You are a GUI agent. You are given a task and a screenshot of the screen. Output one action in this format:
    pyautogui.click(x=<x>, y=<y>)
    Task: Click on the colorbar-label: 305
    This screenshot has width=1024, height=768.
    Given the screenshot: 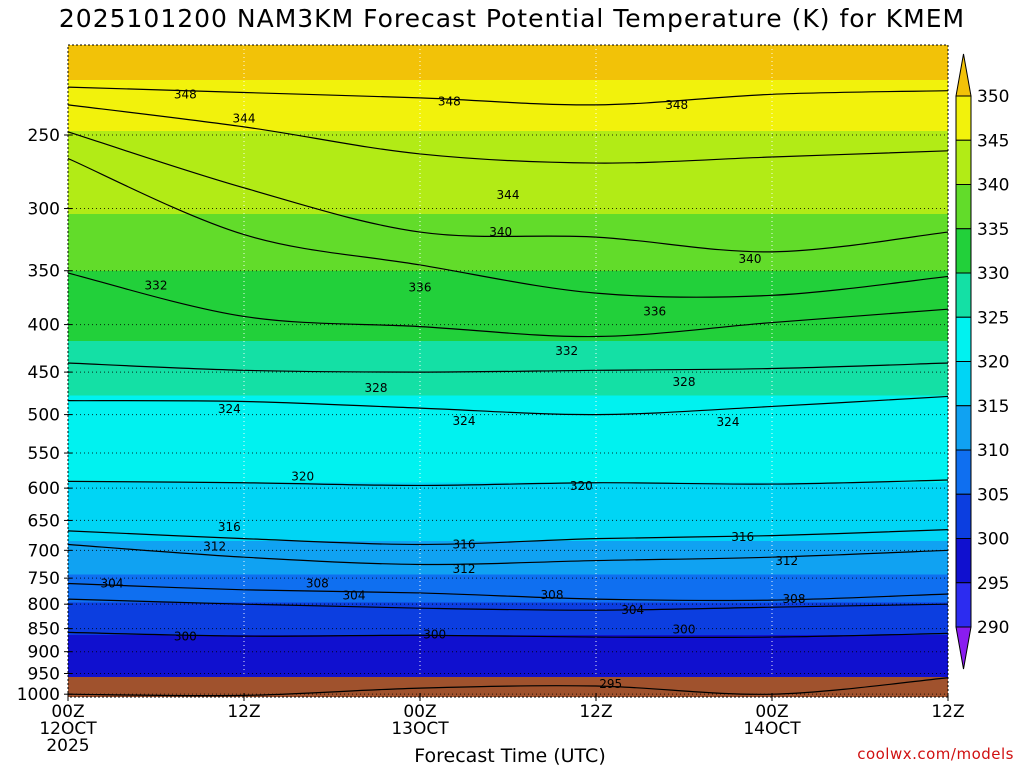 What is the action you would take?
    pyautogui.click(x=993, y=495)
    